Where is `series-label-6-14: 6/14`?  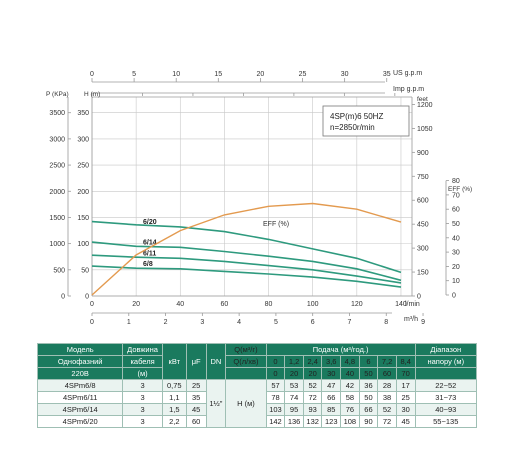
series-label-6-14: 6/14 is located at coordinates (150, 242).